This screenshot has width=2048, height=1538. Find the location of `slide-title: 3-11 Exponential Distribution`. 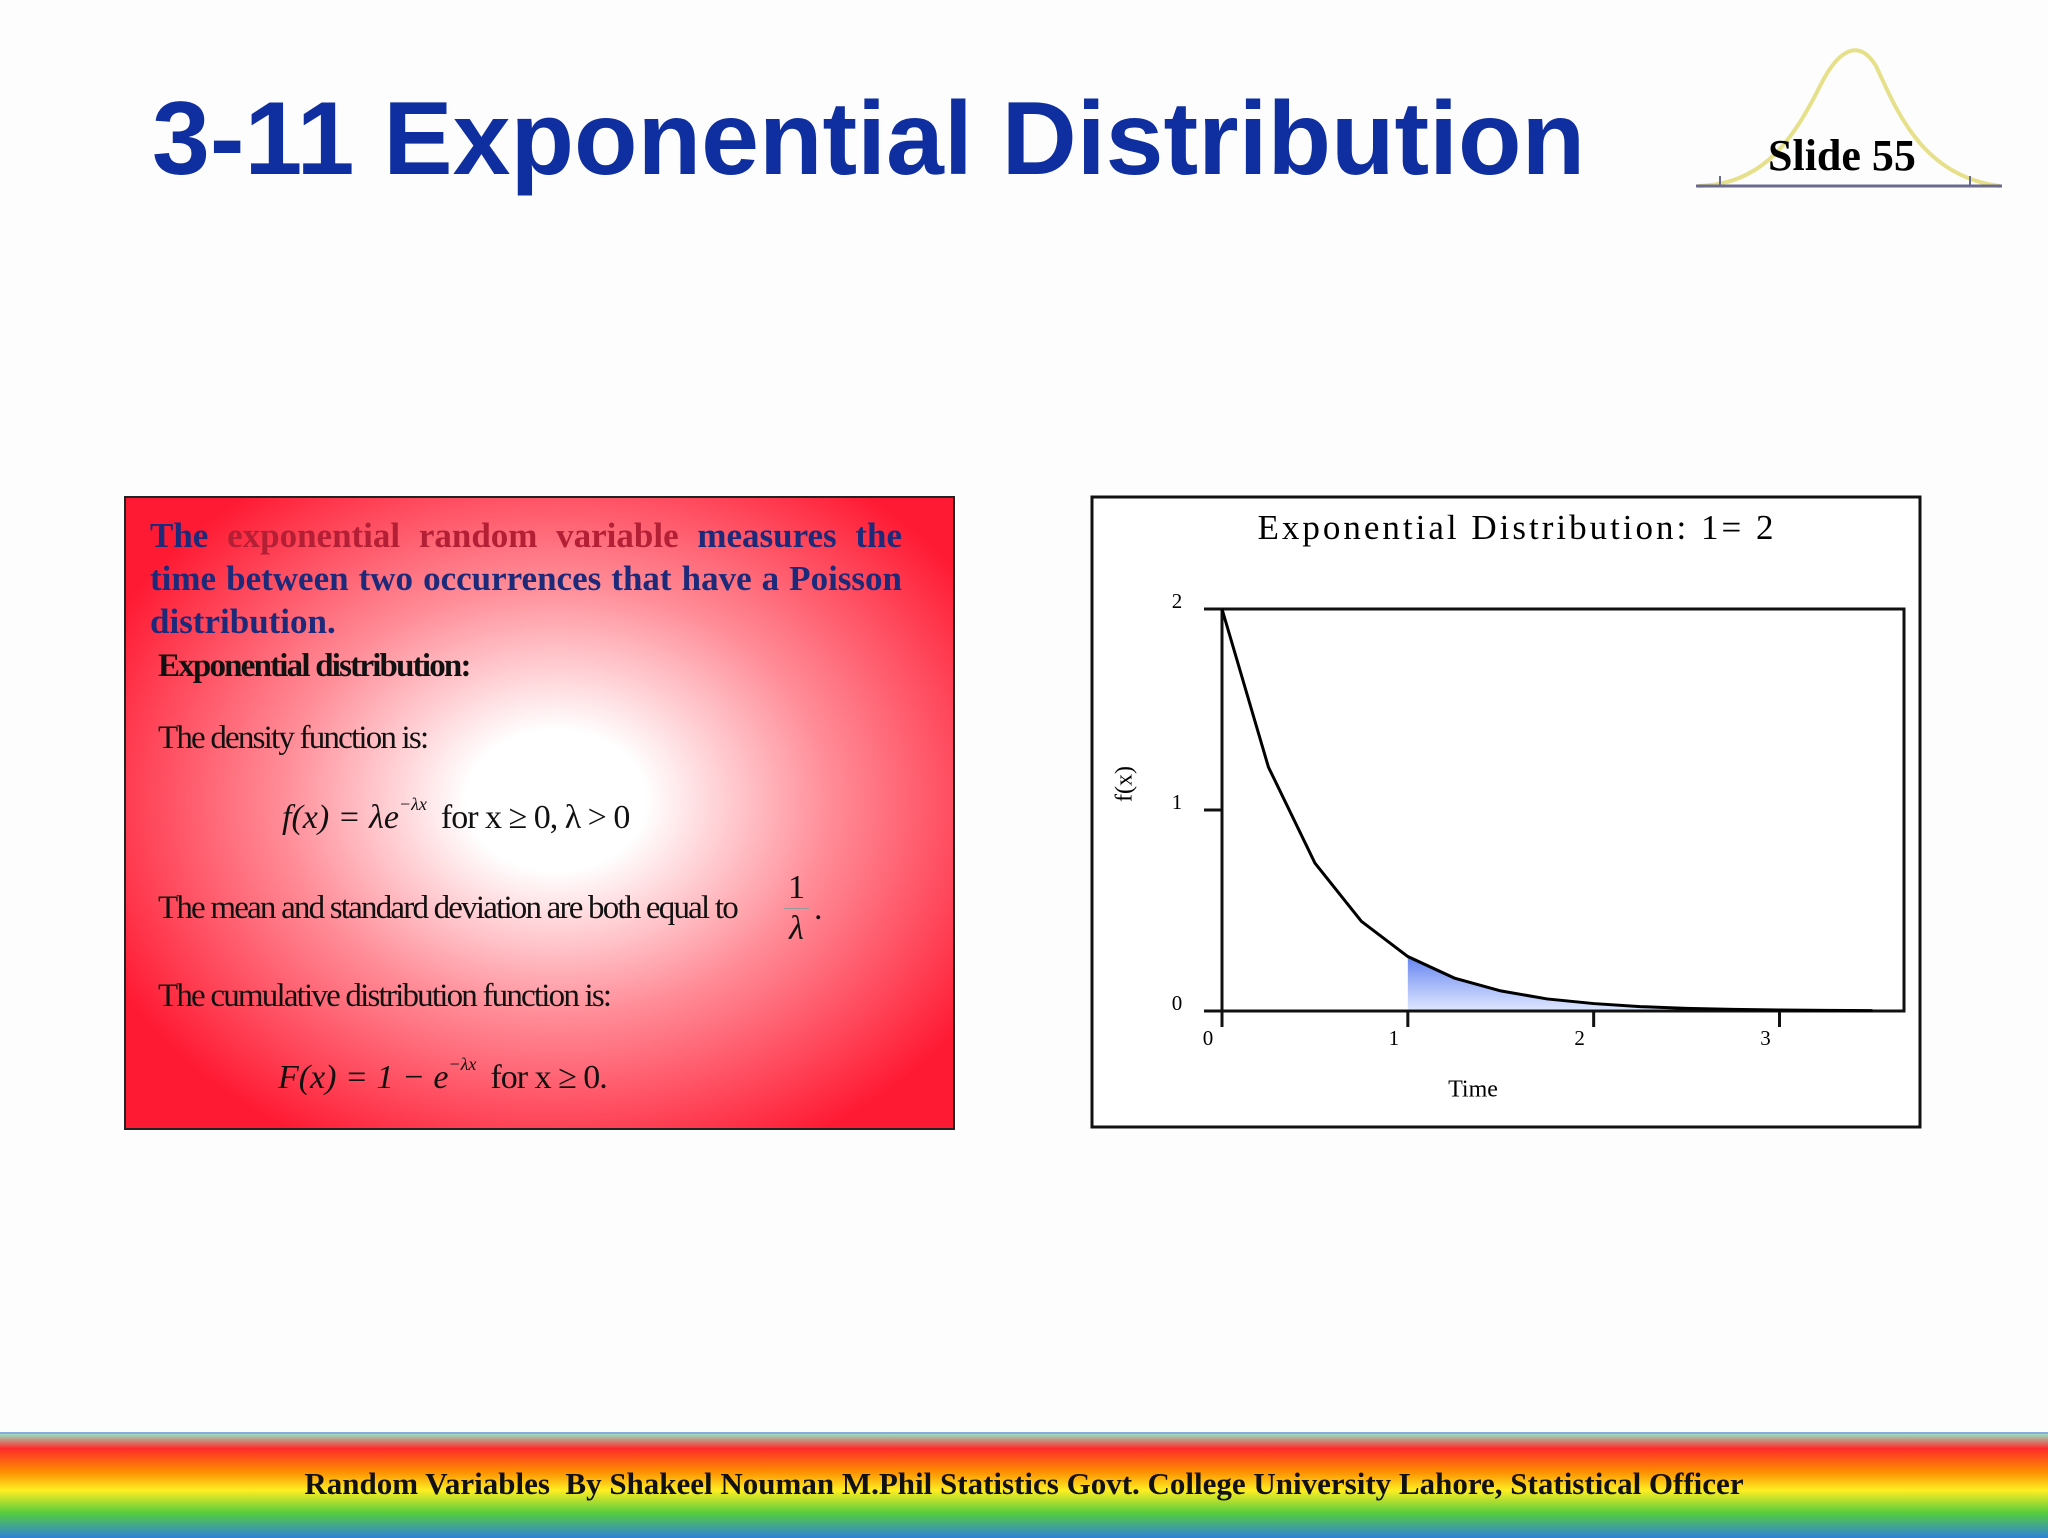

slide-title: 3-11 Exponential Distribution is located at coordinates (869, 139).